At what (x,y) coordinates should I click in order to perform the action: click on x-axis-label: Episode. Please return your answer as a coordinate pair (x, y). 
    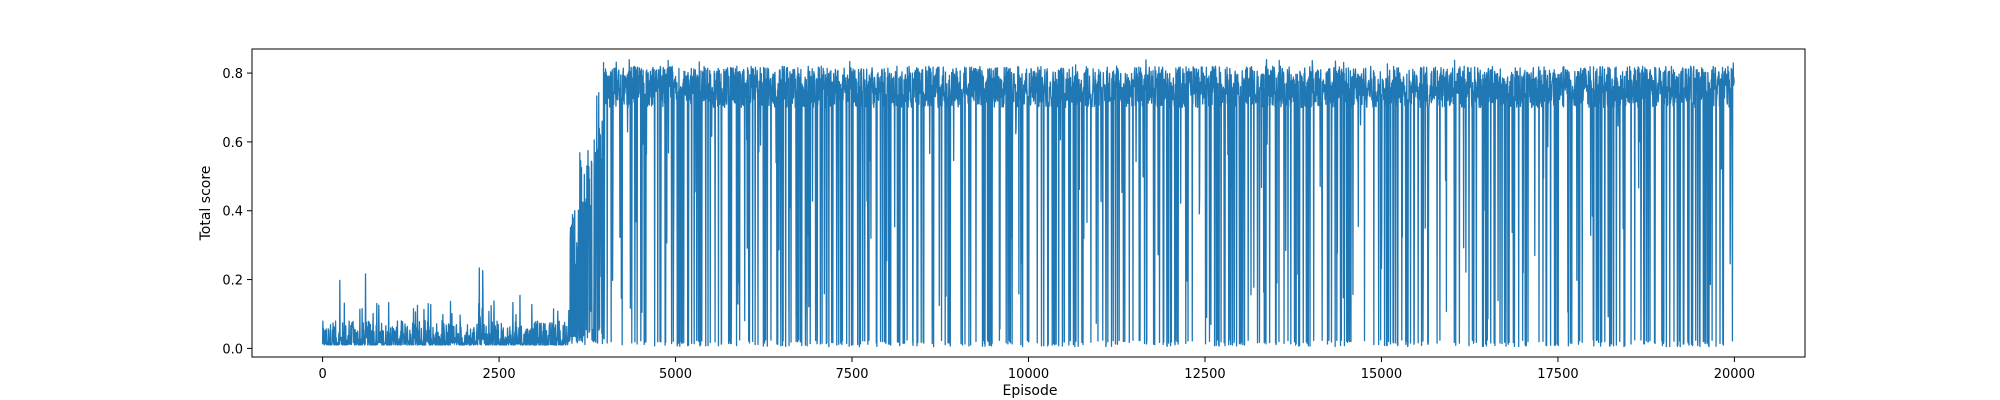
    Looking at the image, I should click on (1030, 391).